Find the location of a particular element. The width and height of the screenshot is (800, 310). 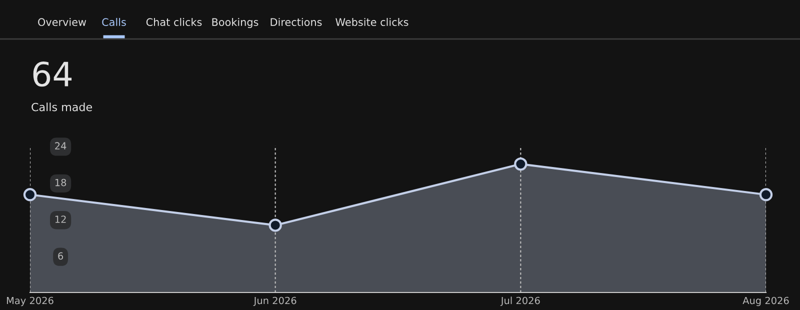

text: Bookings is located at coordinates (235, 23).